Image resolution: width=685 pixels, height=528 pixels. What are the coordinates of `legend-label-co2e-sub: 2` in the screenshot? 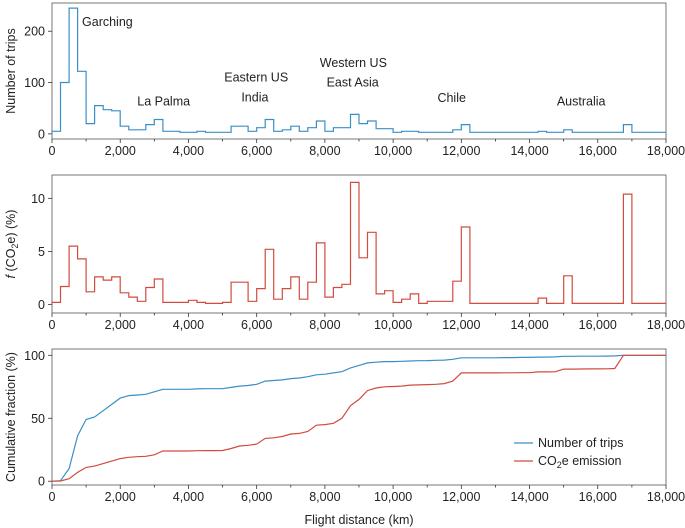 It's located at (559, 465).